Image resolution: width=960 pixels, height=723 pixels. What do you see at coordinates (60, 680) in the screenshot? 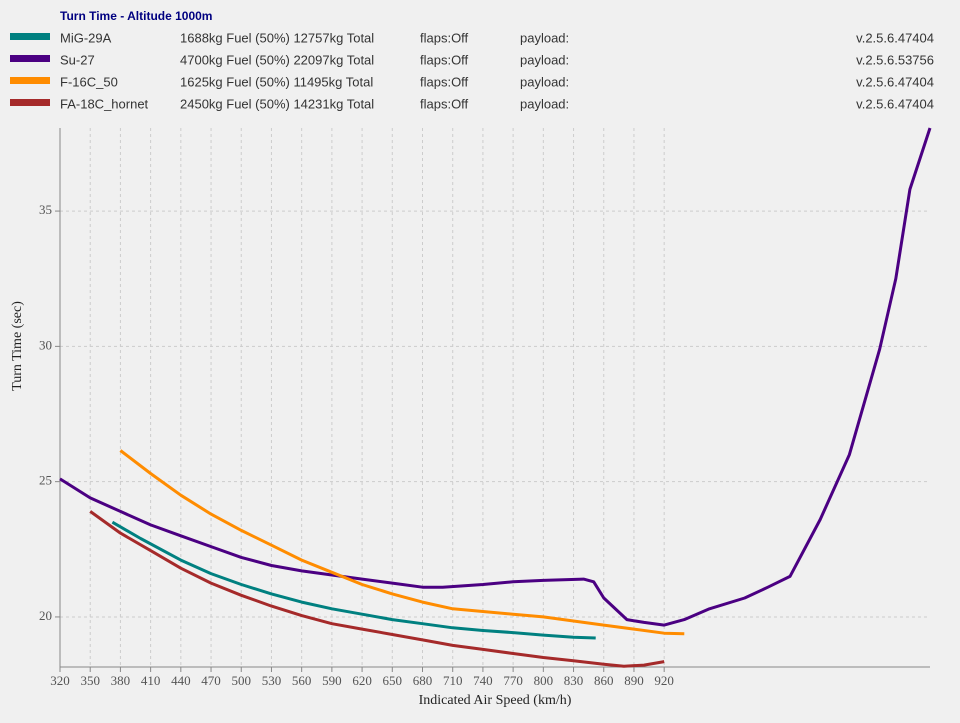
I see `x-tick-label: 320` at bounding box center [60, 680].